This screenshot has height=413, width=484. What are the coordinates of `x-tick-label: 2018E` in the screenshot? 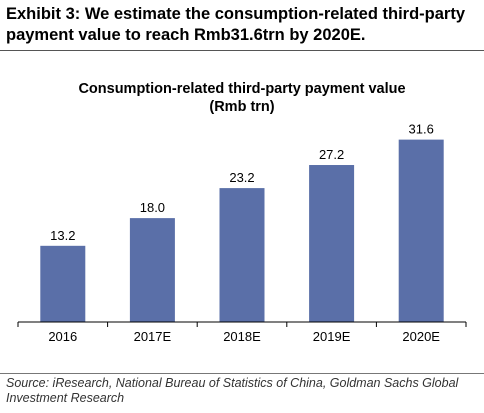 It's located at (242, 336).